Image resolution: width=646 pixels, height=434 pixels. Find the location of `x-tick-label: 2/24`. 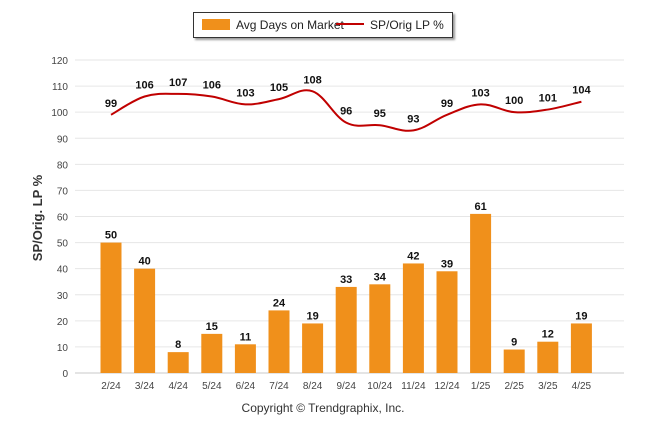

x-tick-label: 2/24 is located at coordinates (111, 386).